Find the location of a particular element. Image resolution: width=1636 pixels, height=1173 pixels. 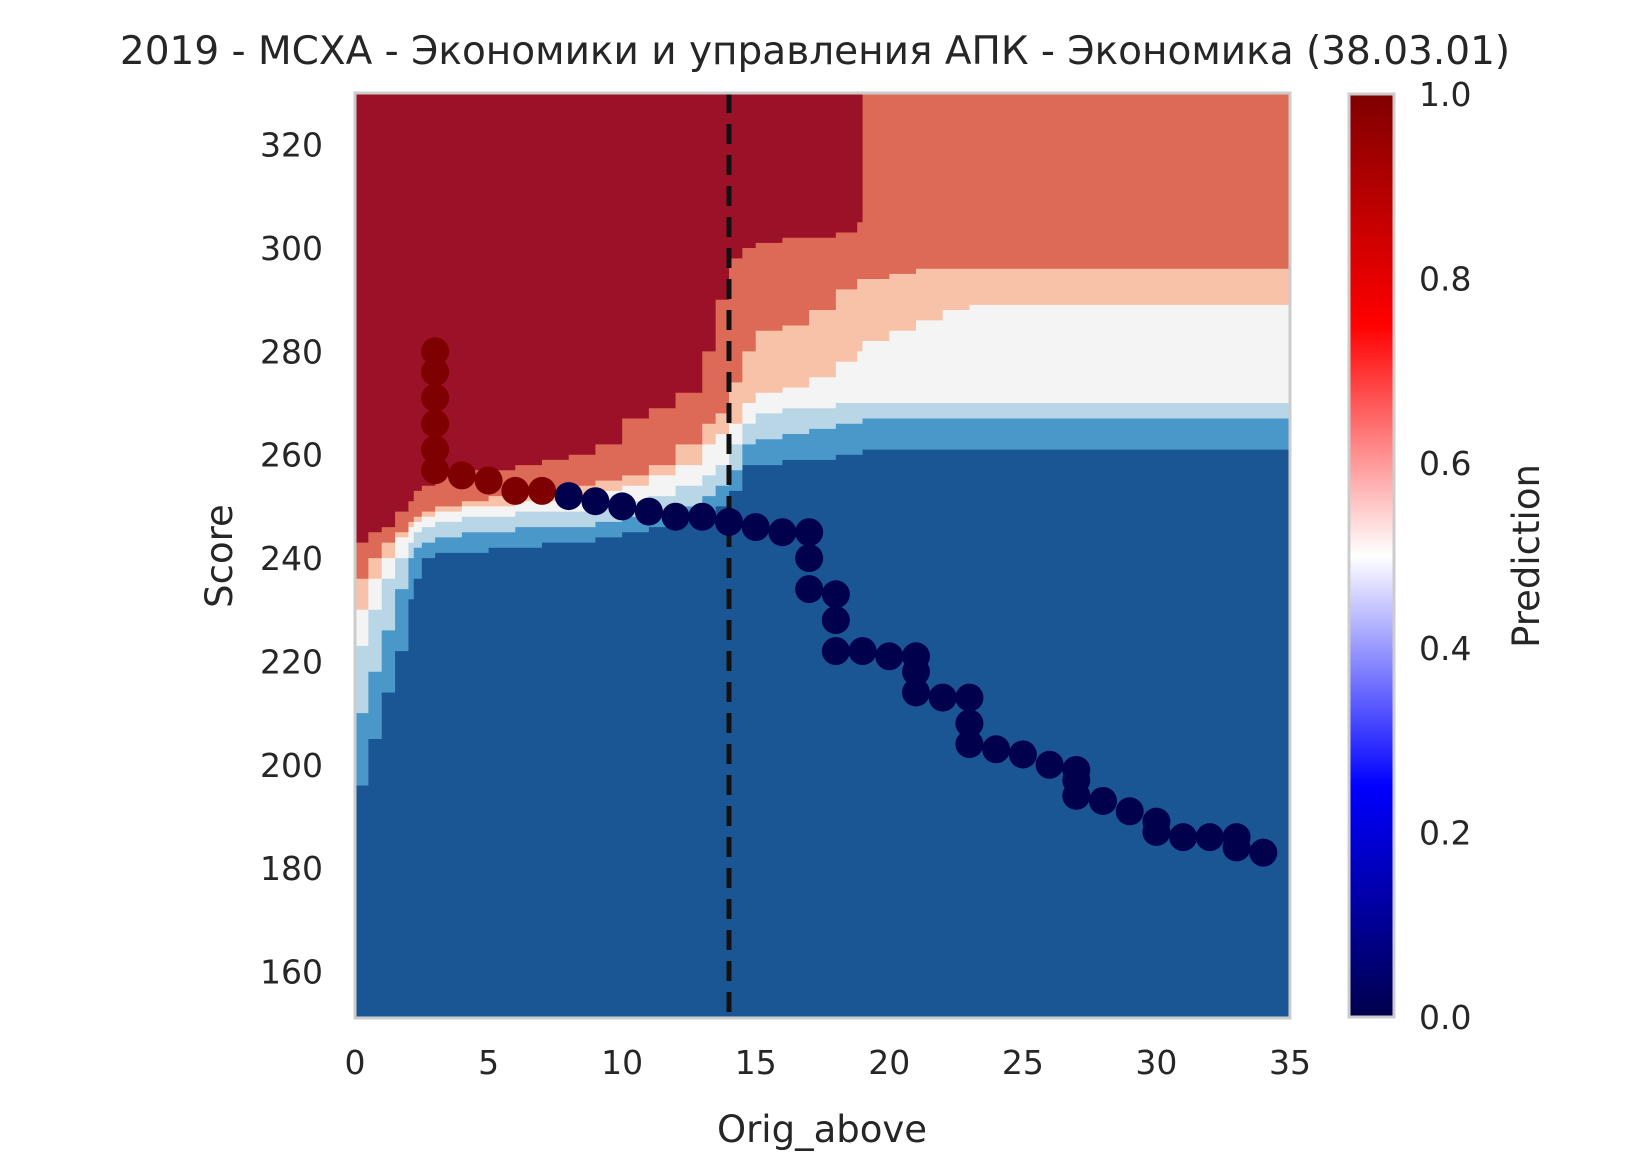

y-tick-label: 220 is located at coordinates (291, 661).